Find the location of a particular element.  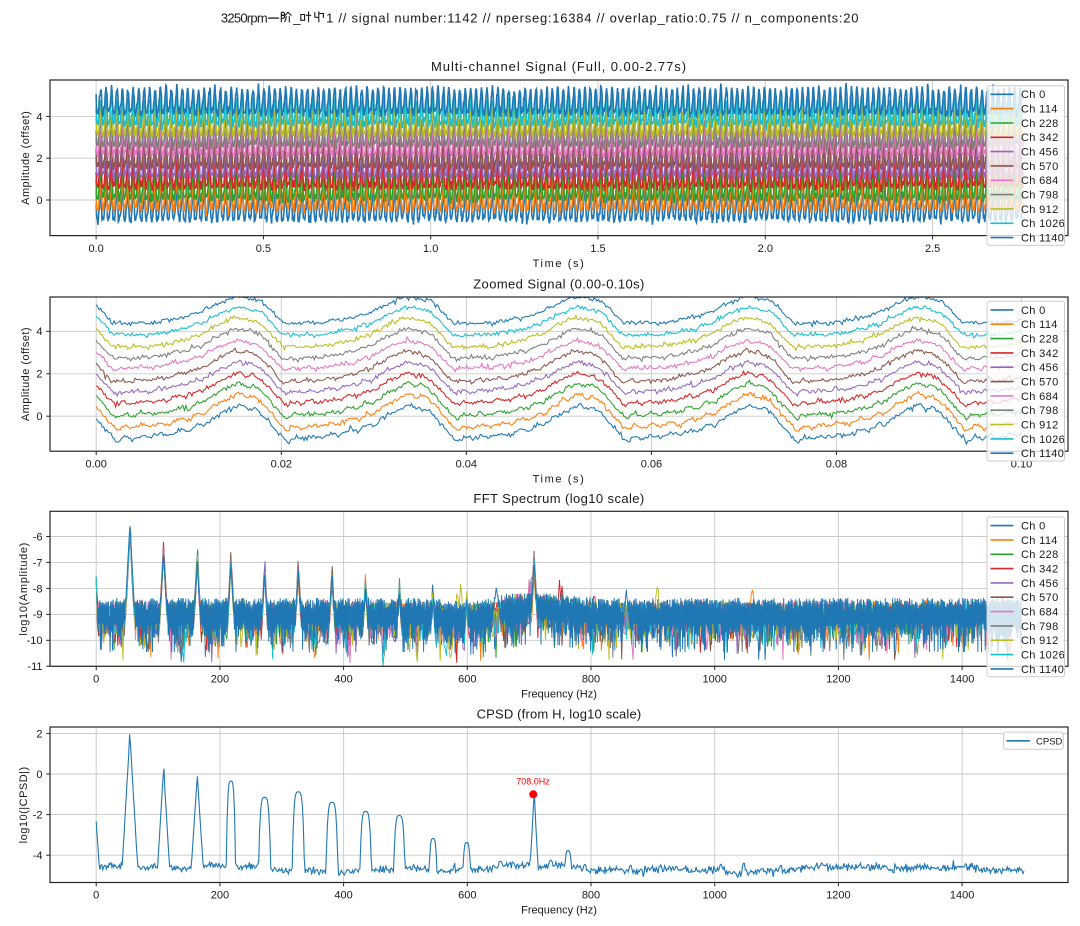

svg-text:Multi-channel Signal (Full, 0.: Multi-channel Signal (Full, 0.00-2.77s) is located at coordinates (559, 66).